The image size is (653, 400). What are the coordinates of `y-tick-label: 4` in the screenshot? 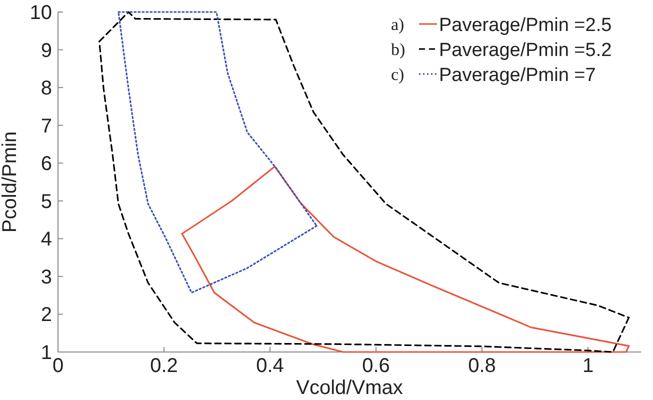 It's located at (46, 239).